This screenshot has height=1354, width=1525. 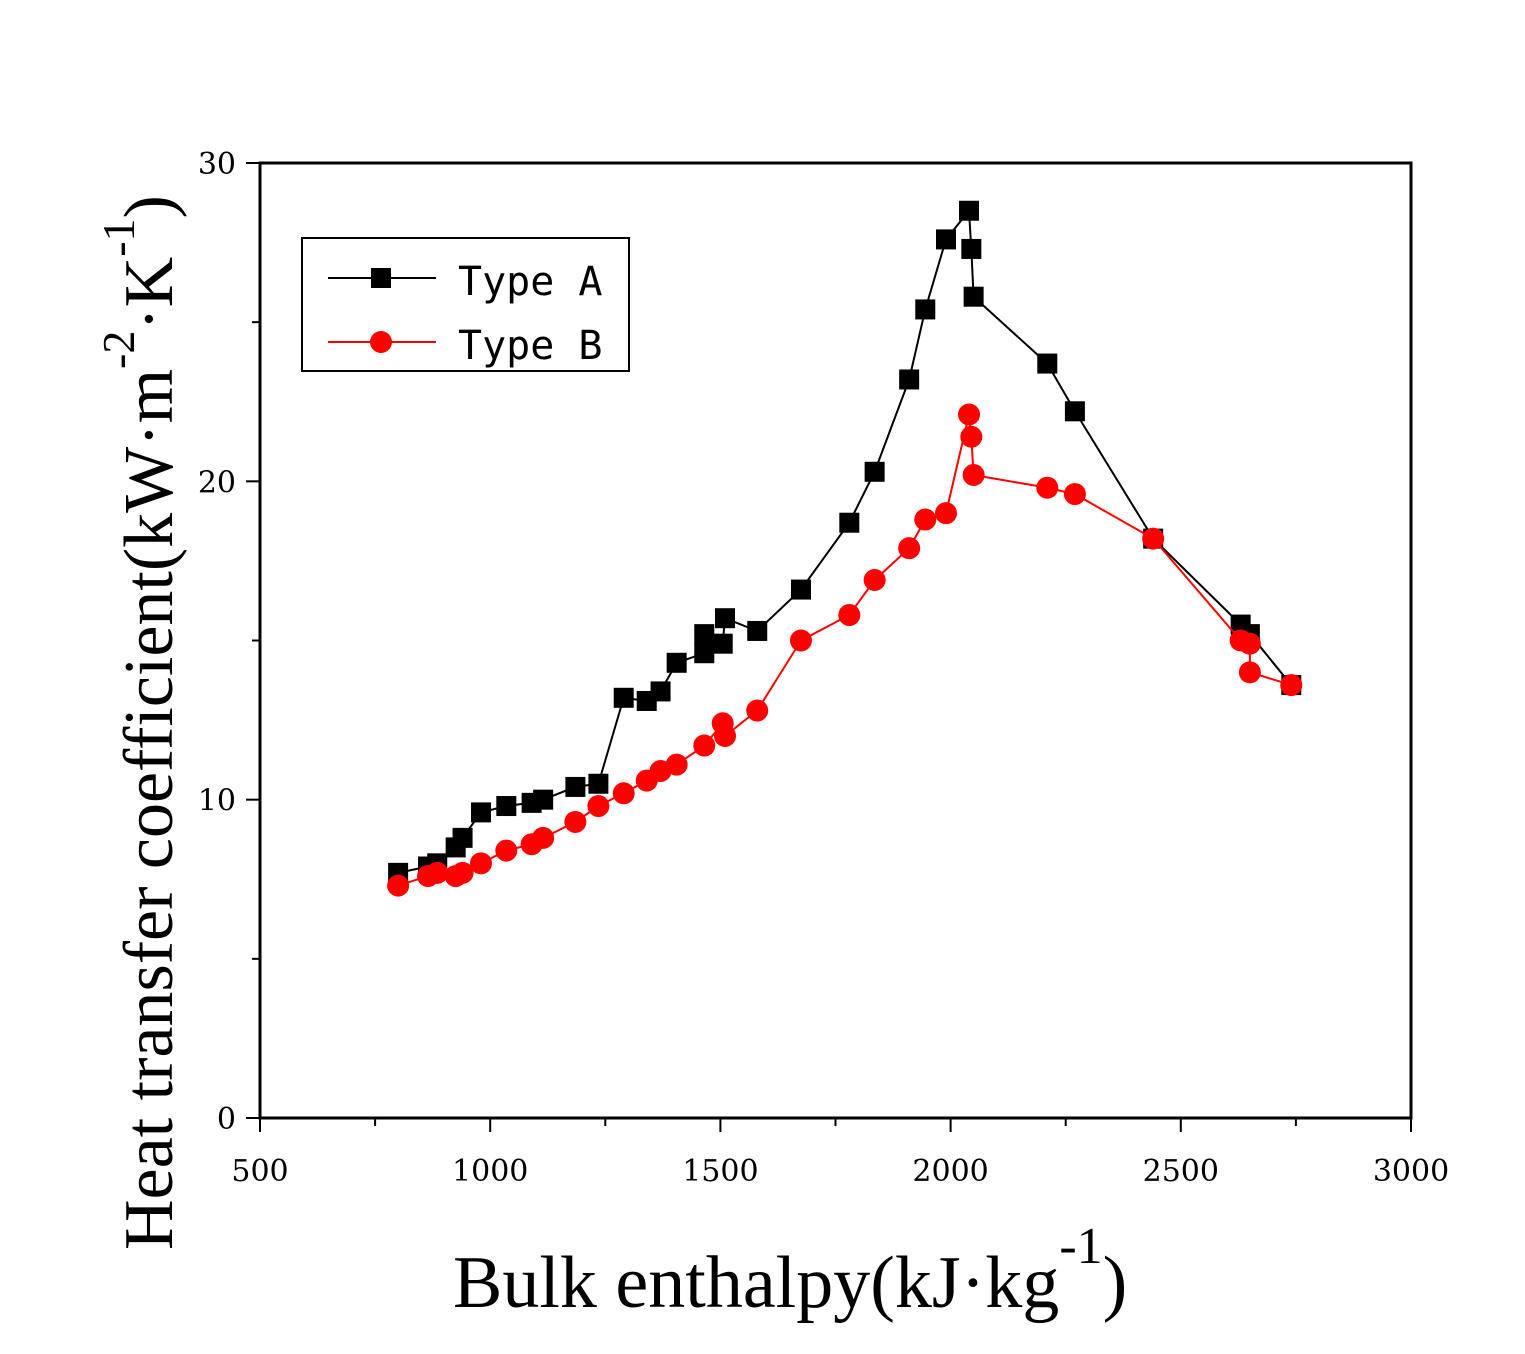 I want to click on legend: Type A Type B, so click(x=465, y=304).